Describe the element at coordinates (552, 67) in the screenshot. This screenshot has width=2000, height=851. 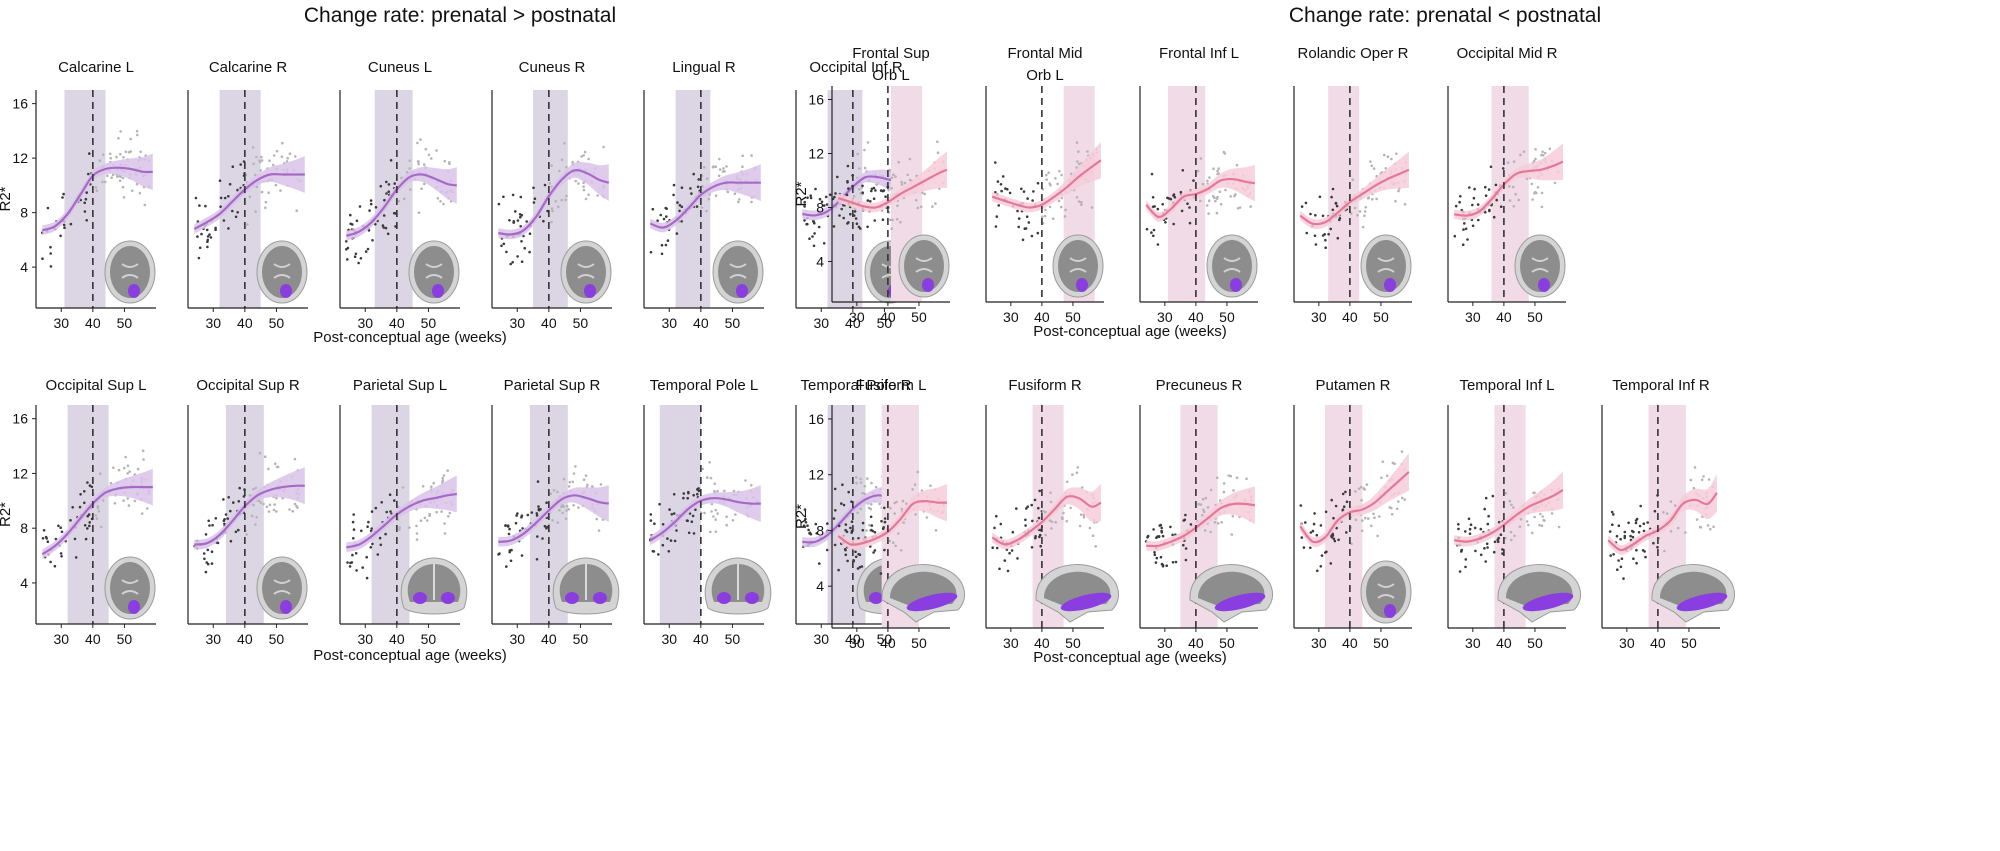
I see `panel-title: Cuneus R` at that location.